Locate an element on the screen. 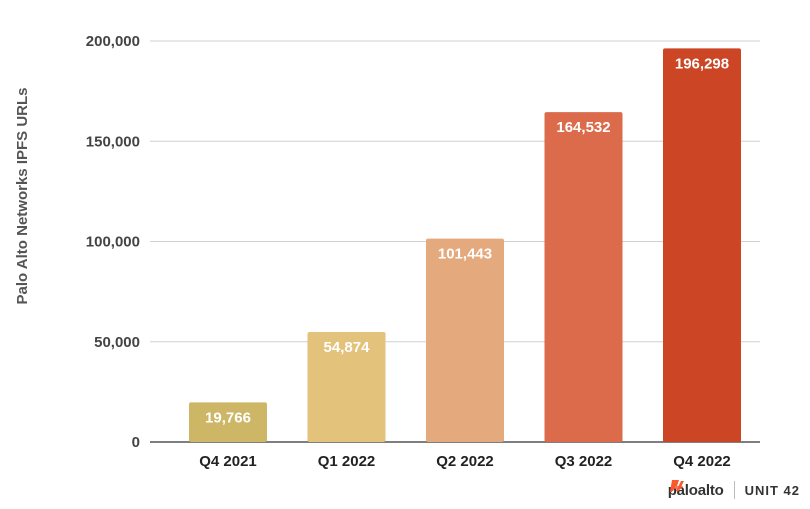 The height and width of the screenshot is (509, 810). branding-footer: paloalto UNIT 42 is located at coordinates (734, 490).